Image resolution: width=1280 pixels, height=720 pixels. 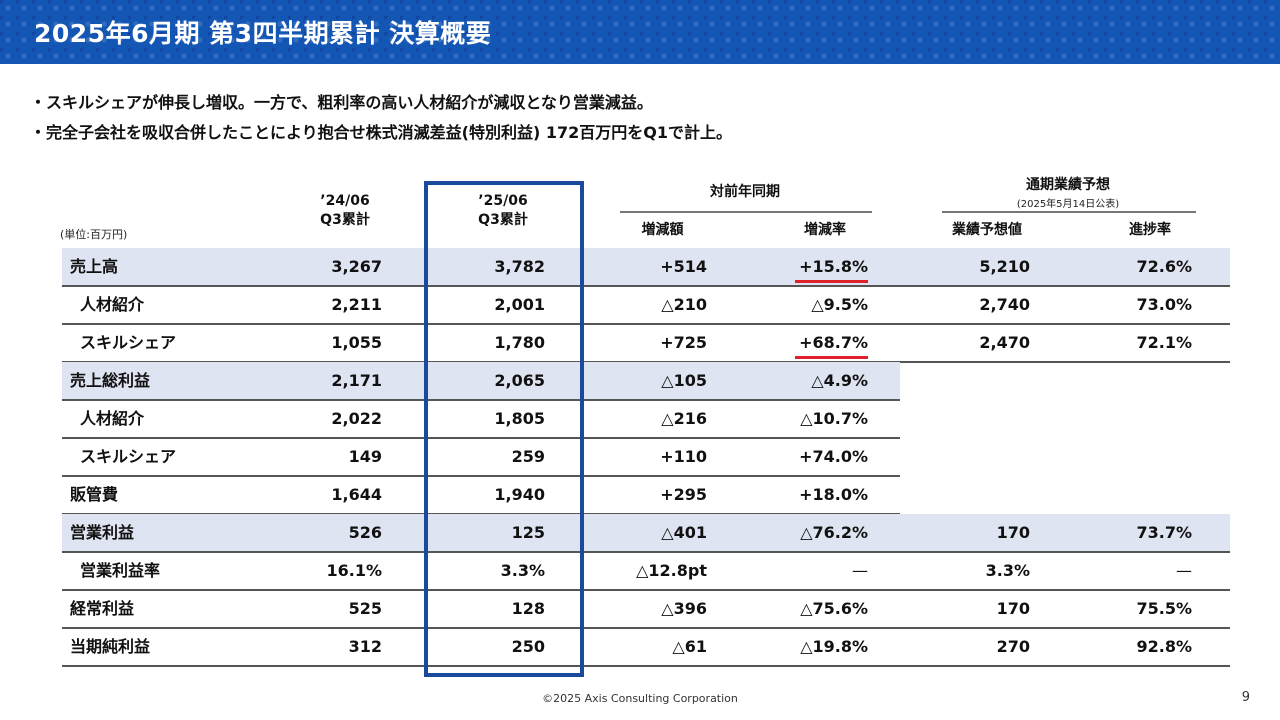 What do you see at coordinates (519, 494) in the screenshot?
I see `curr-value: 1,940` at bounding box center [519, 494].